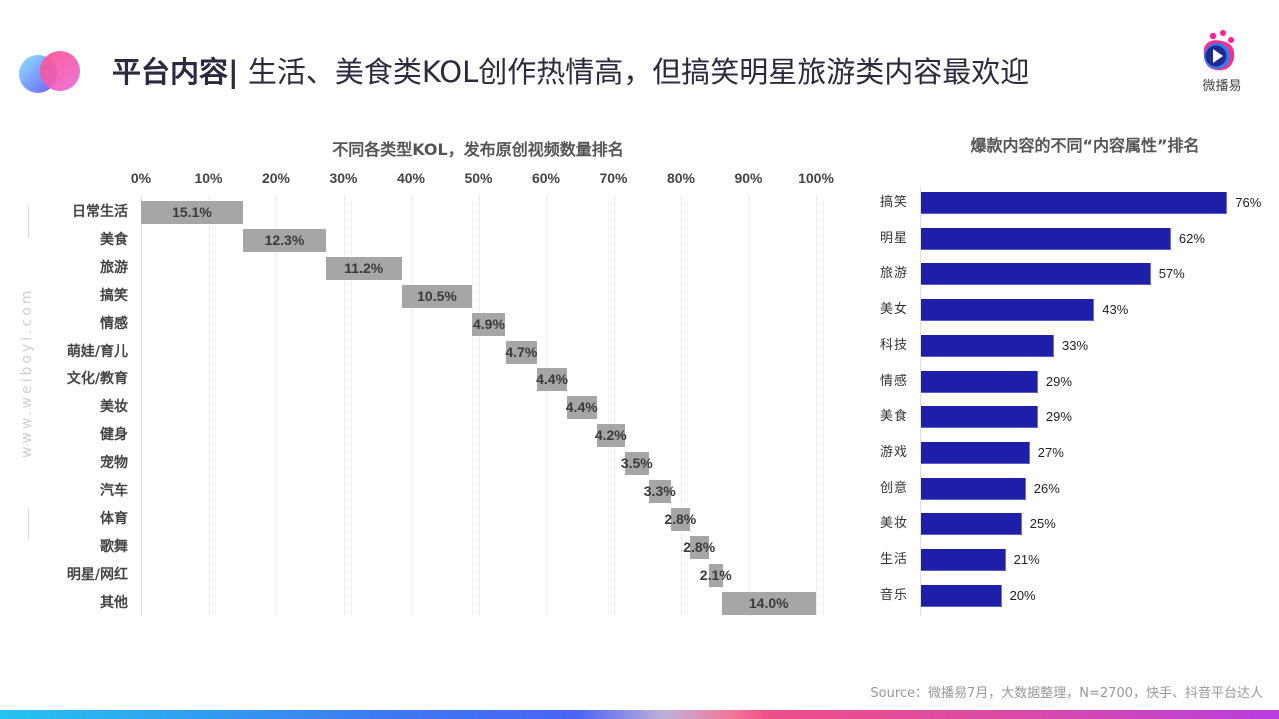  What do you see at coordinates (114, 407) in the screenshot?
I see `category-label: 美妆` at bounding box center [114, 407].